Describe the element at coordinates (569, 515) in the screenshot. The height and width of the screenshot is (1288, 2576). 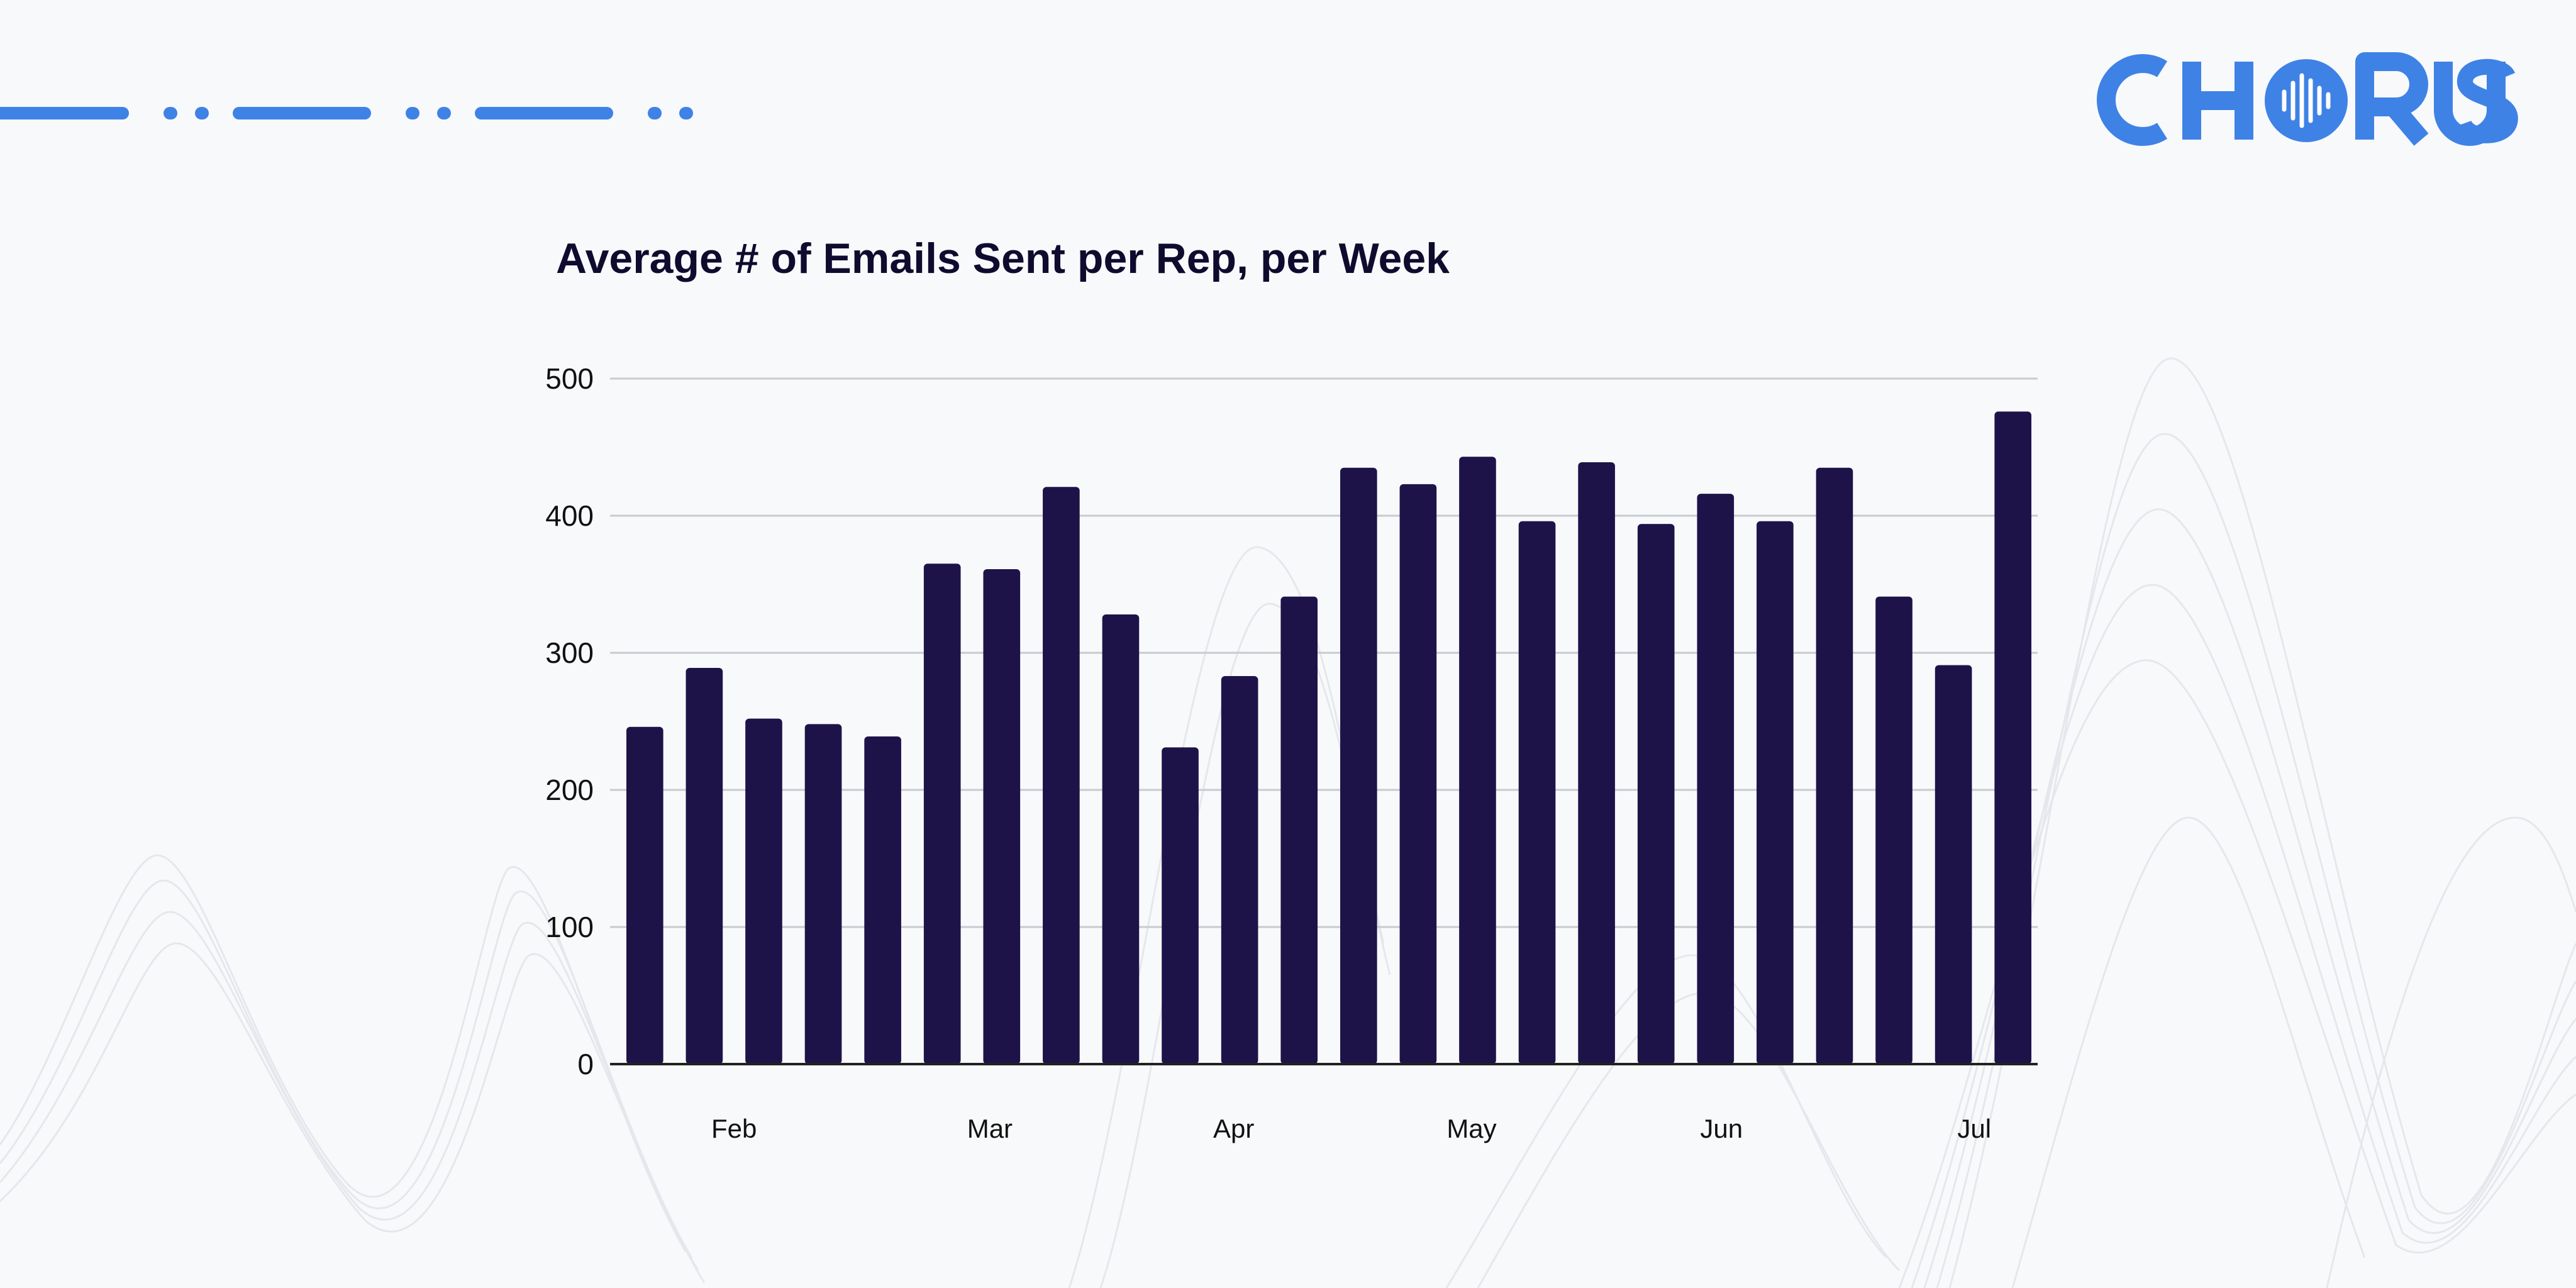
I see `y-tick-label: 400` at that location.